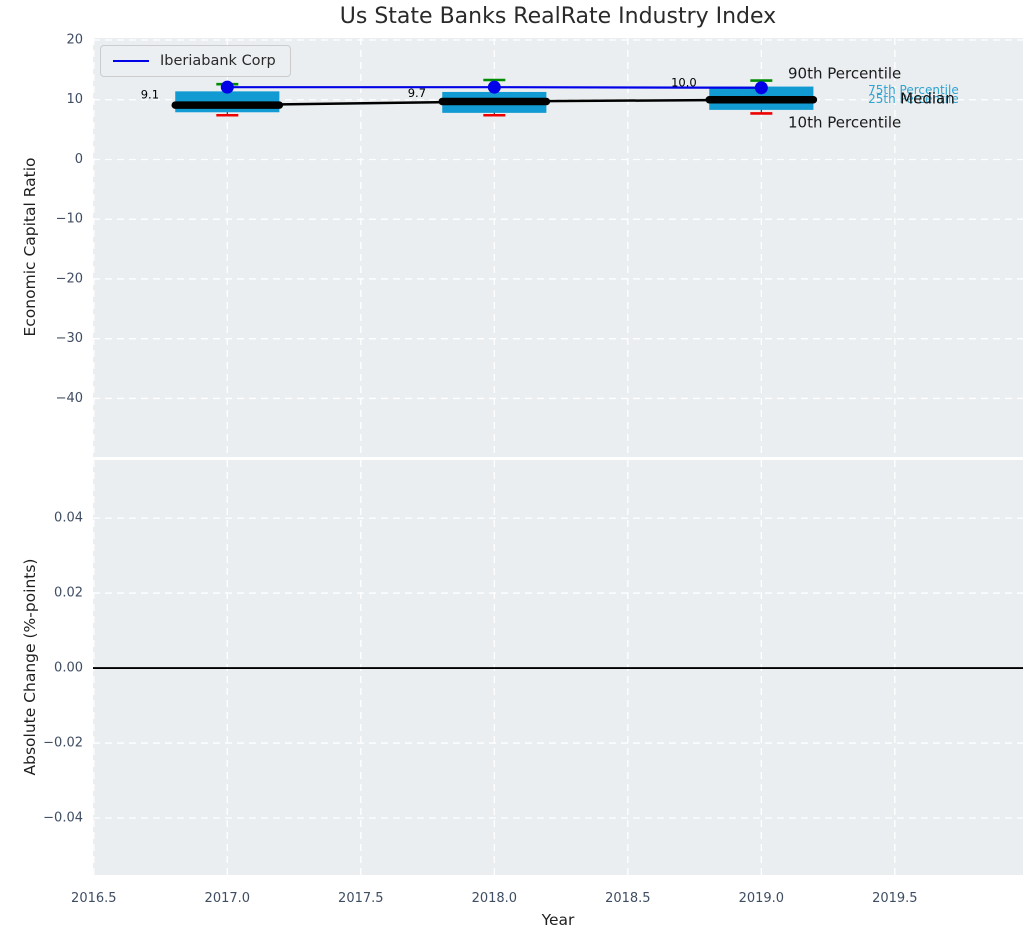 The image size is (1034, 942). Describe the element at coordinates (628, 898) in the screenshot. I see `x-tick-label: 2018.5` at that location.